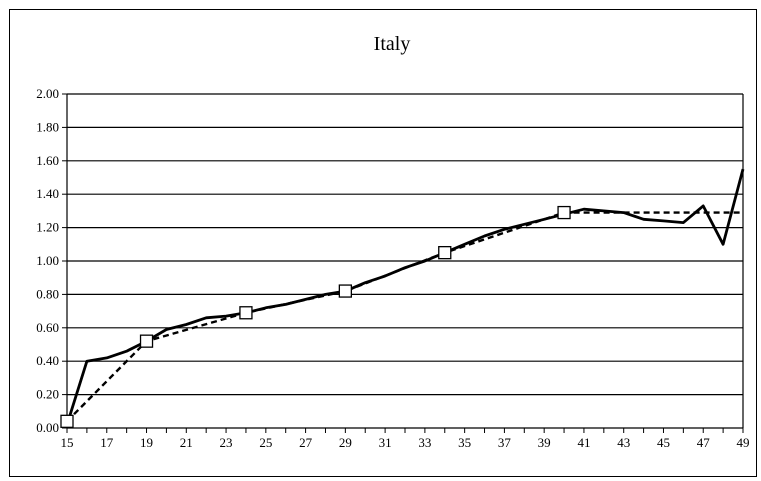 This screenshot has width=761, height=481. I want to click on y-tick-label: 1.60, so click(47, 160).